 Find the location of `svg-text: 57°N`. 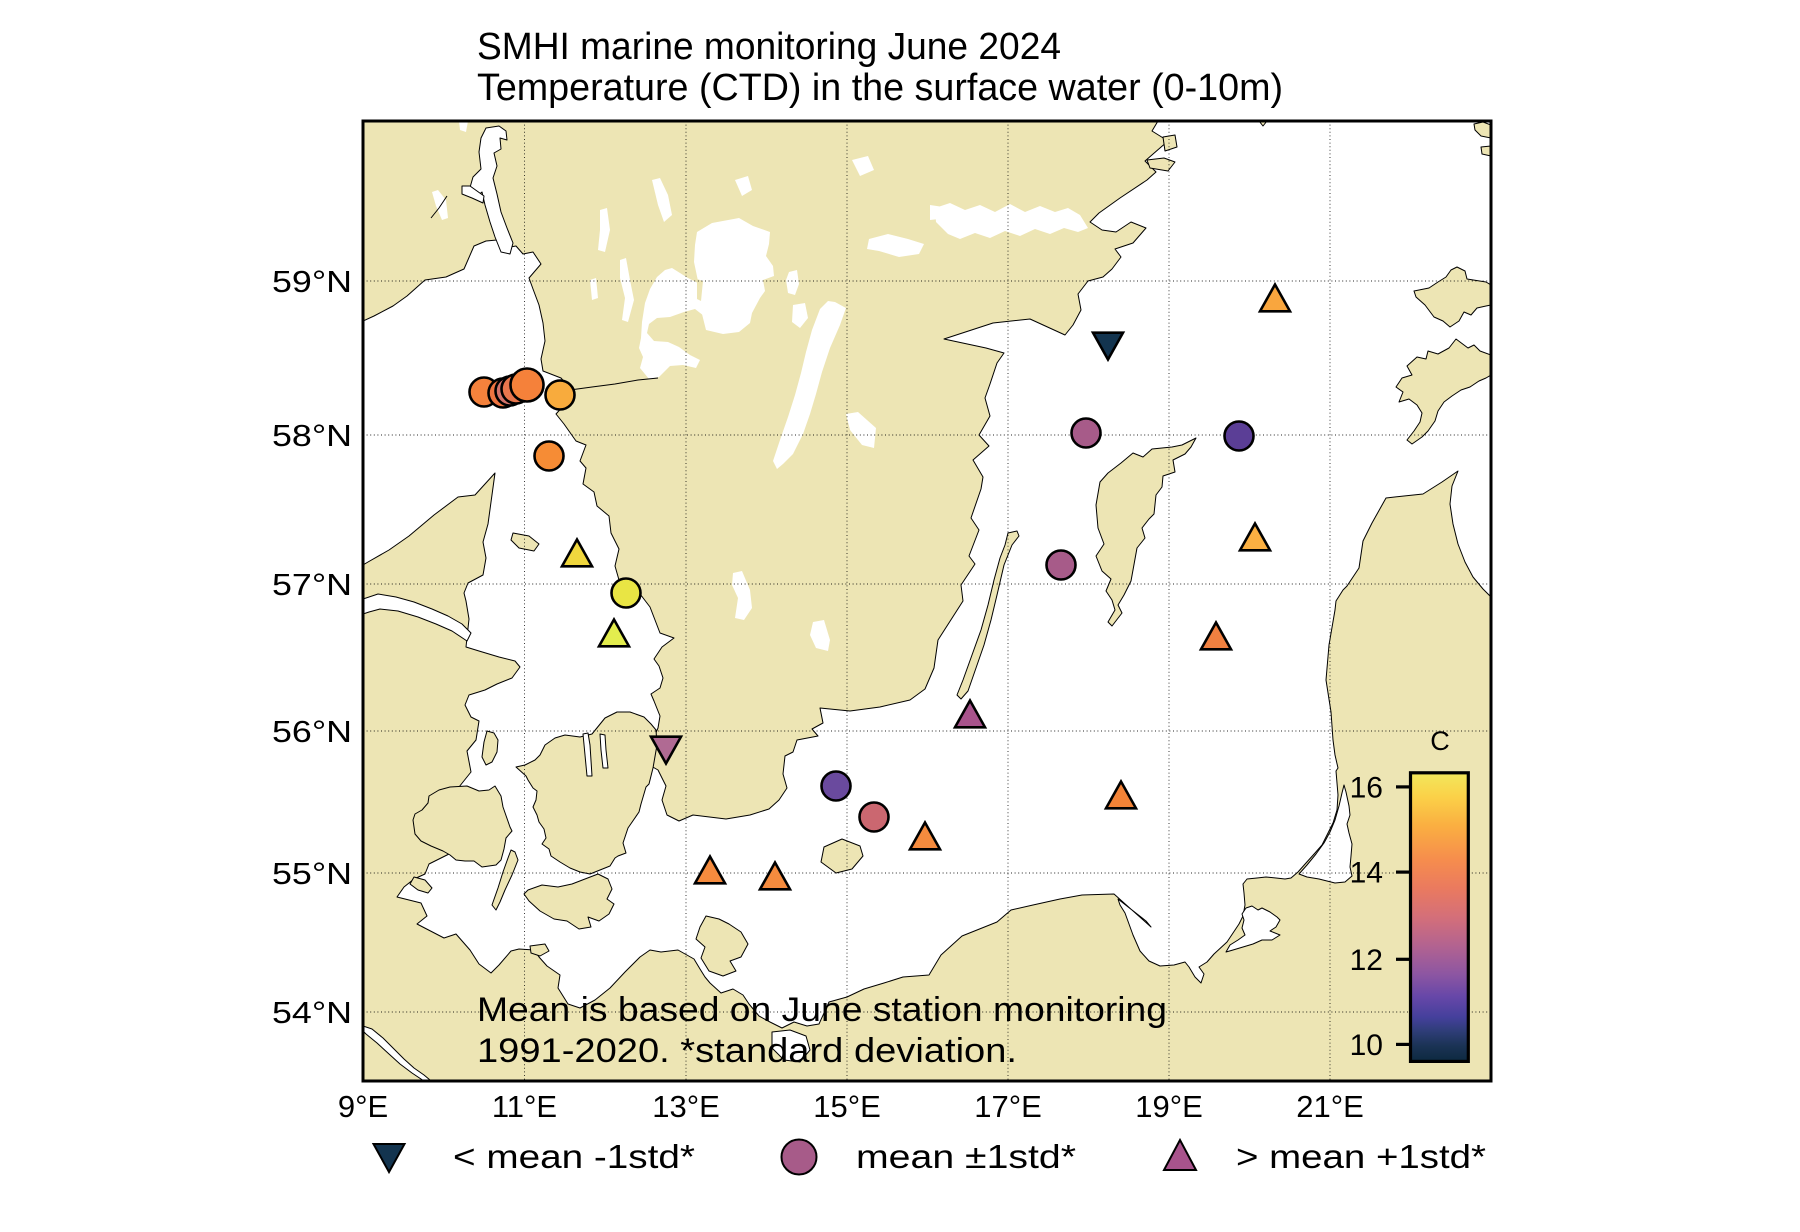

svg-text: 57°N is located at coordinates (312, 584).